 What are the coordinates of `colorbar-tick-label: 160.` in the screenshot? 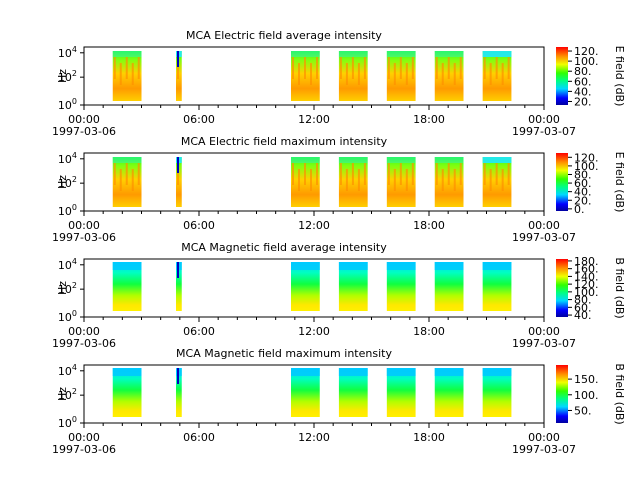 It's located at (586, 269).